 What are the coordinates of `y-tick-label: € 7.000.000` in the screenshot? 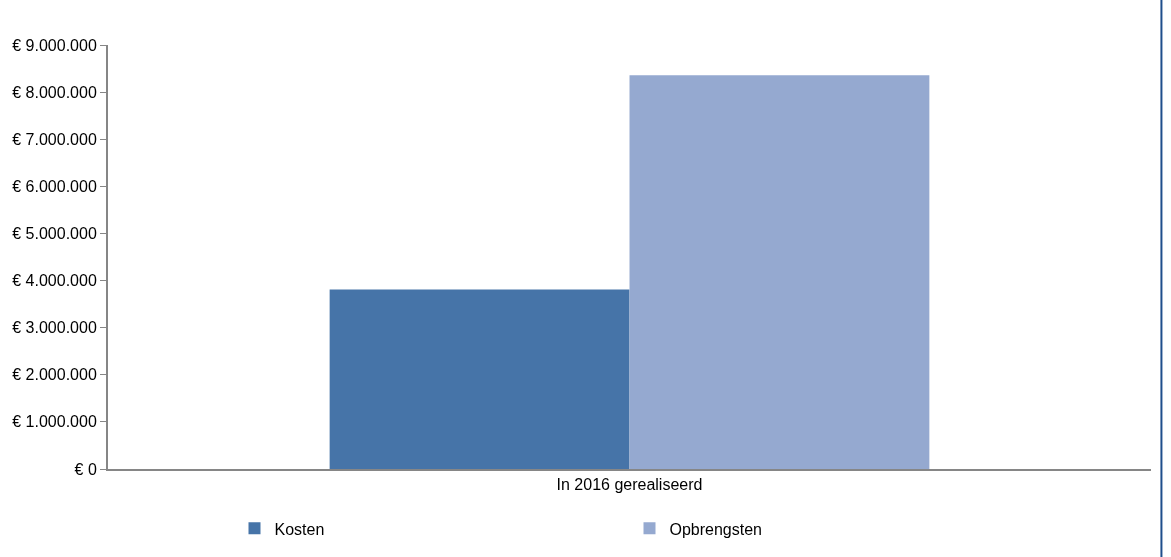 It's located at (54, 139).